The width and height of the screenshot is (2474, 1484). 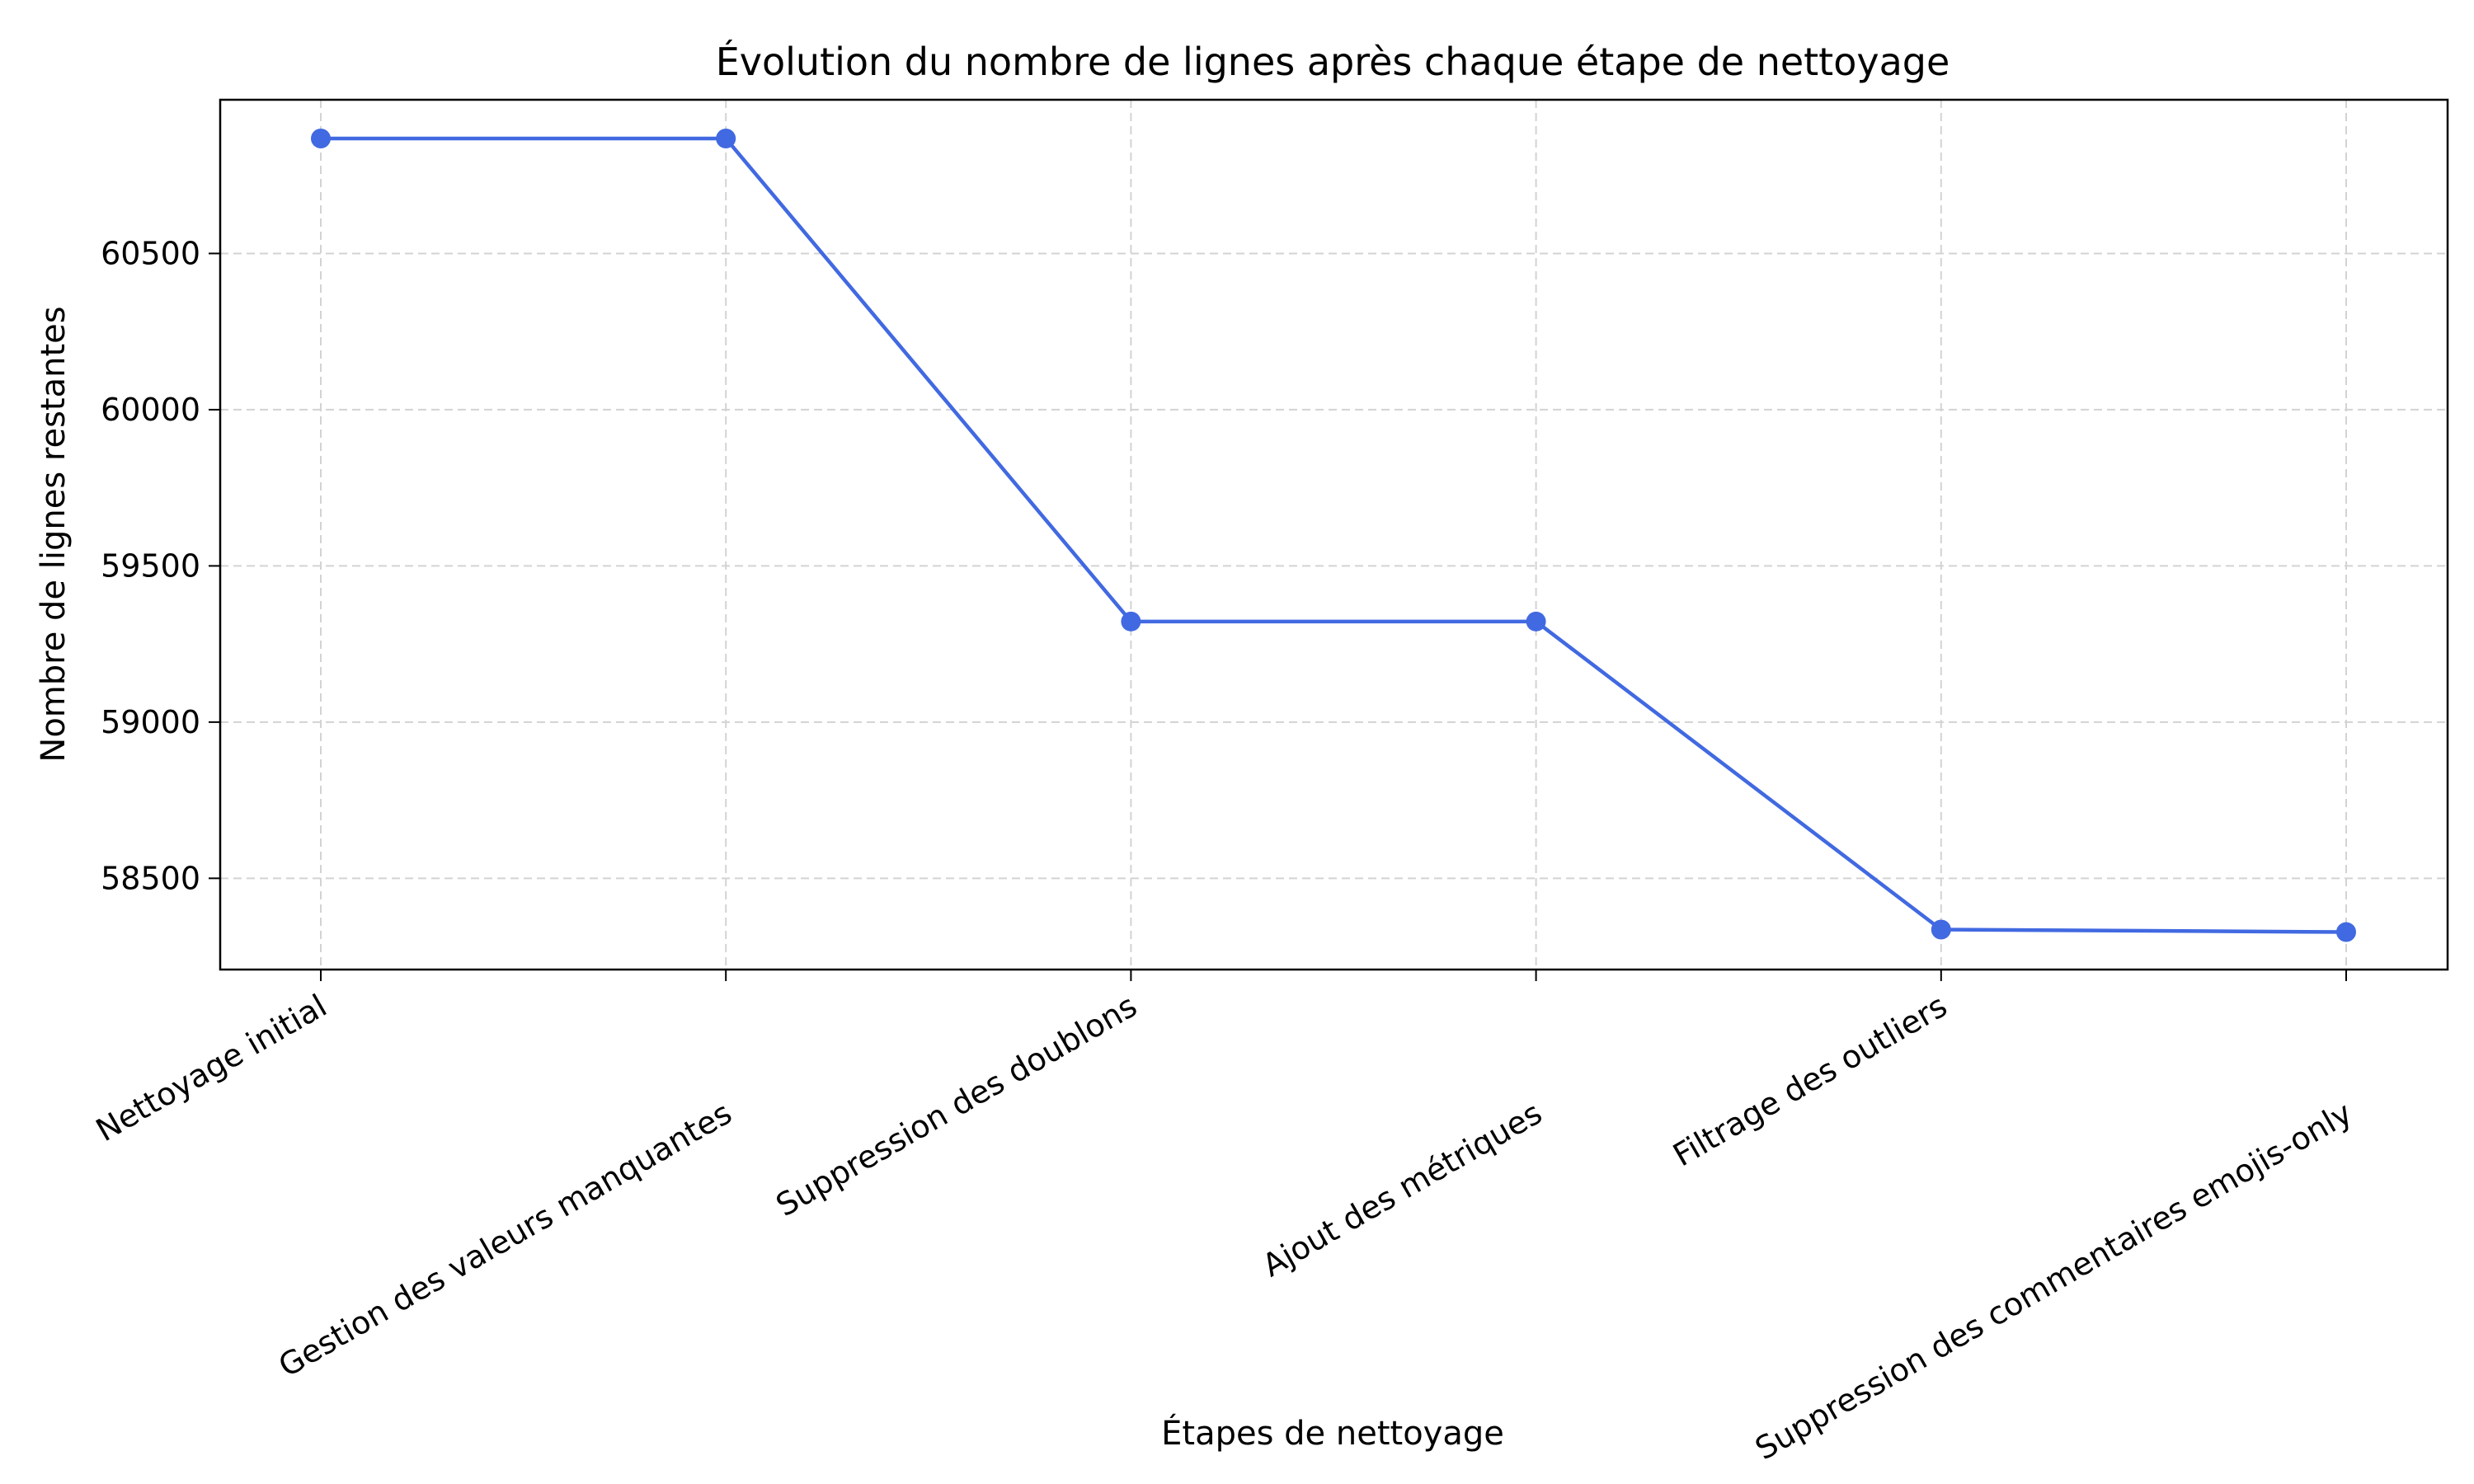 What do you see at coordinates (504, 1239) in the screenshot?
I see `x-tick-label: Gestion des valeurs manquantes` at bounding box center [504, 1239].